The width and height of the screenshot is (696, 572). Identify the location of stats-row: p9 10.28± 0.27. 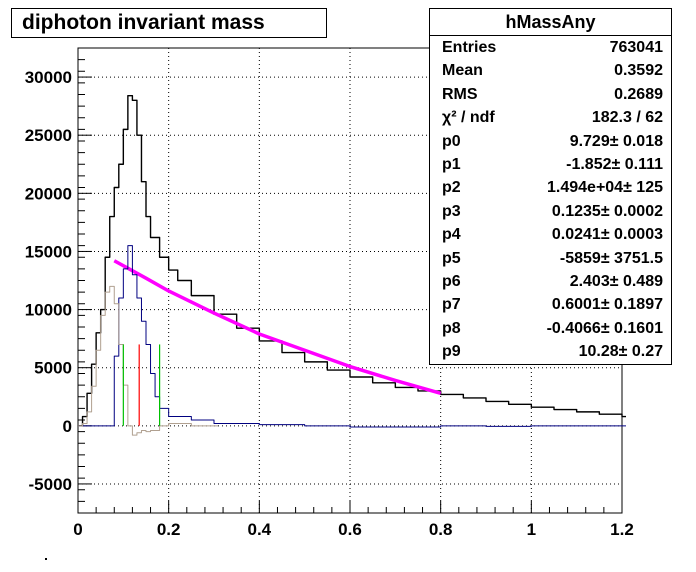
(550, 352).